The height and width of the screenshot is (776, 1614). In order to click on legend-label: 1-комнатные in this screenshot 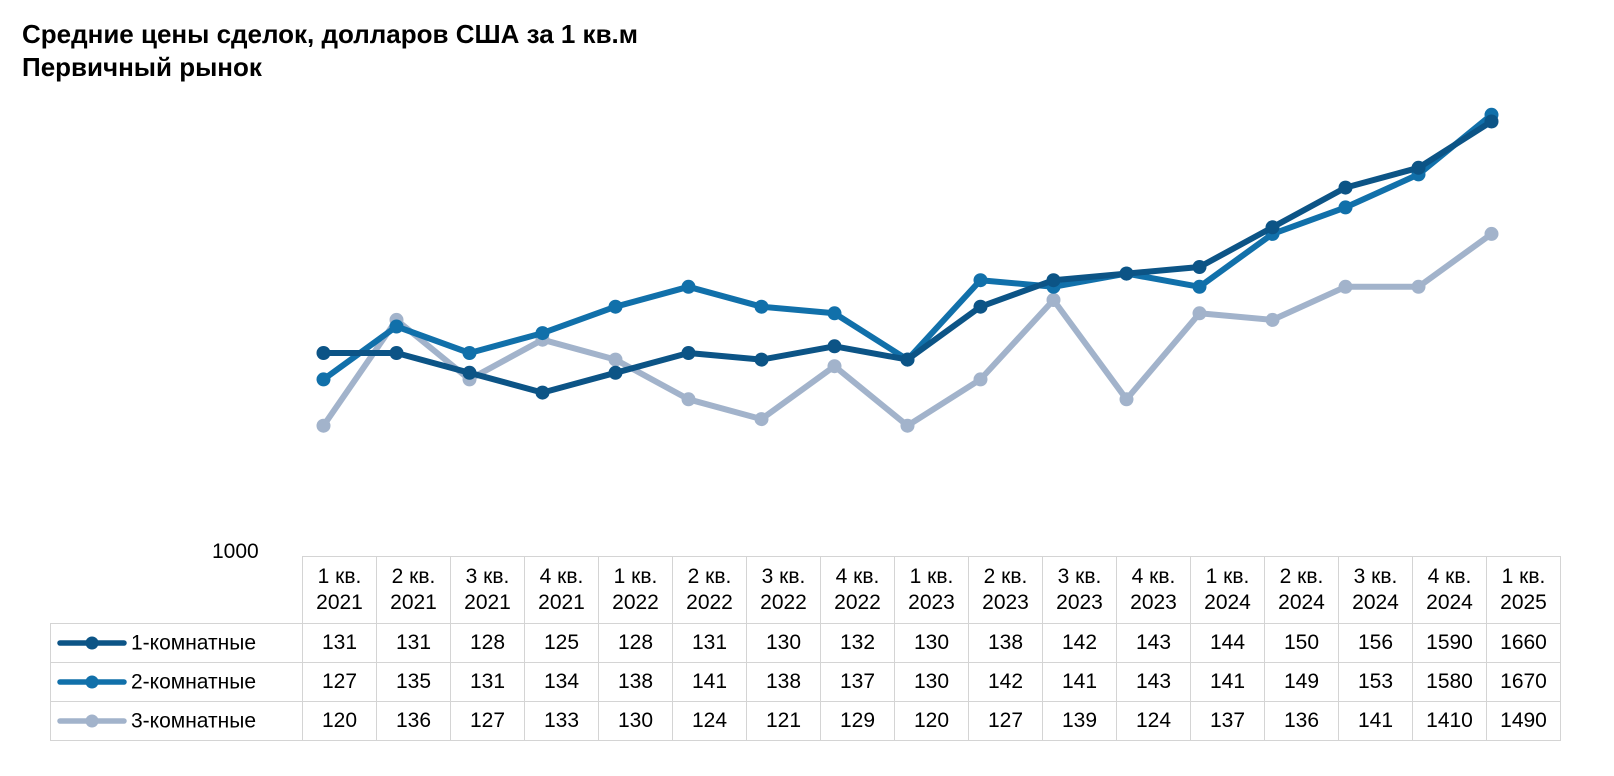, I will do `click(194, 643)`.